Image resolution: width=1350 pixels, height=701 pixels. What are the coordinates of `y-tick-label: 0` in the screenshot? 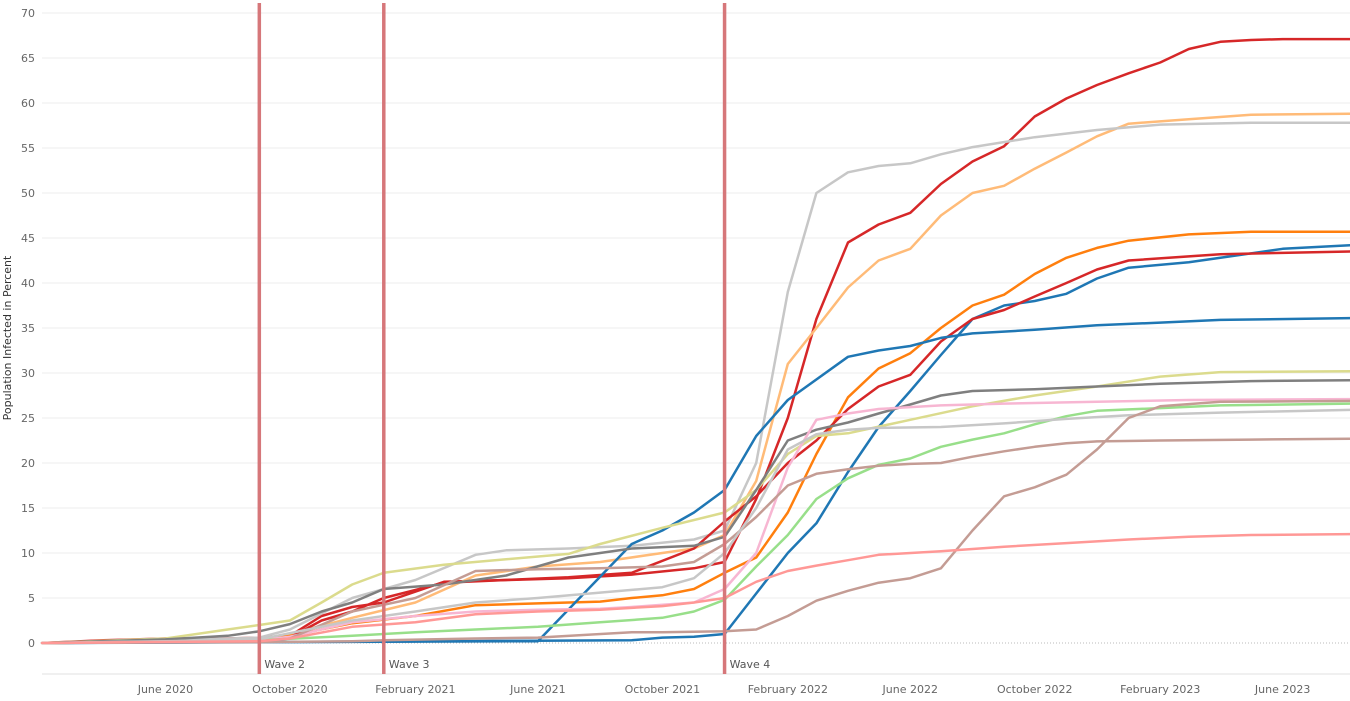 It's located at (31, 643).